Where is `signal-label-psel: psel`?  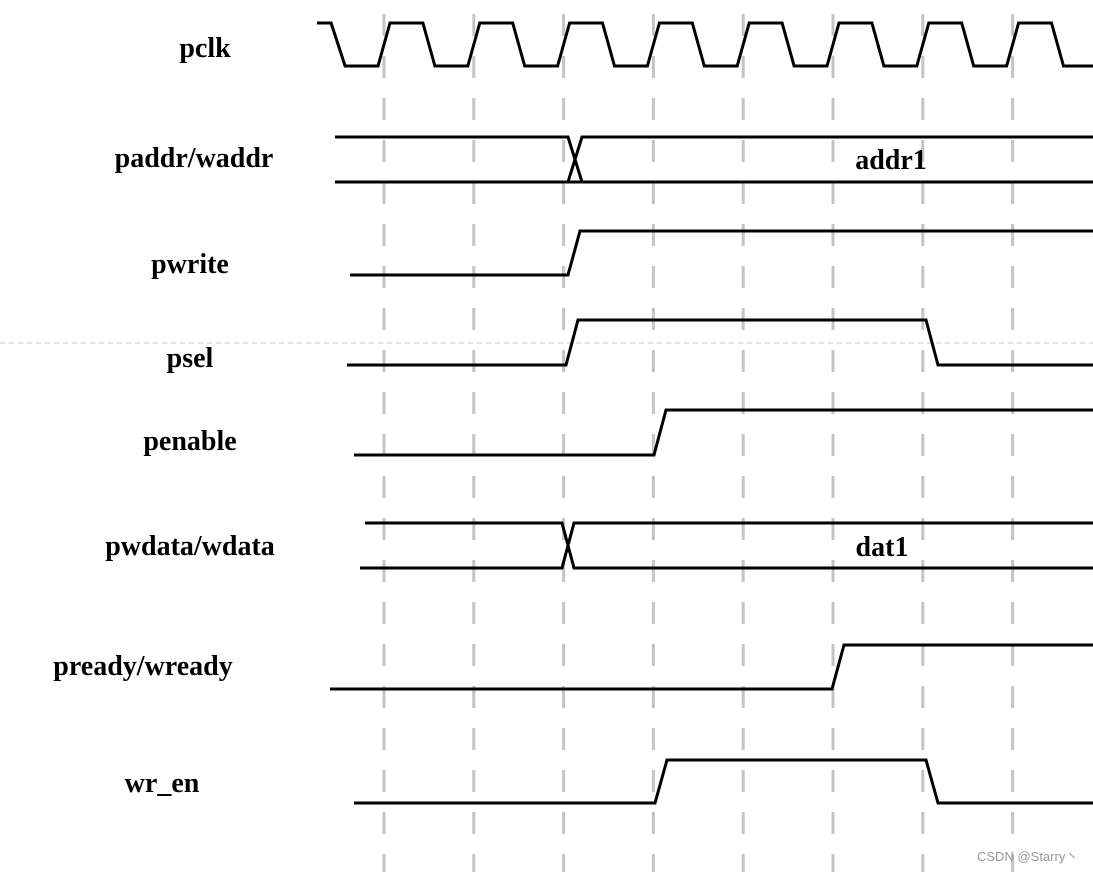 signal-label-psel: psel is located at coordinates (190, 358).